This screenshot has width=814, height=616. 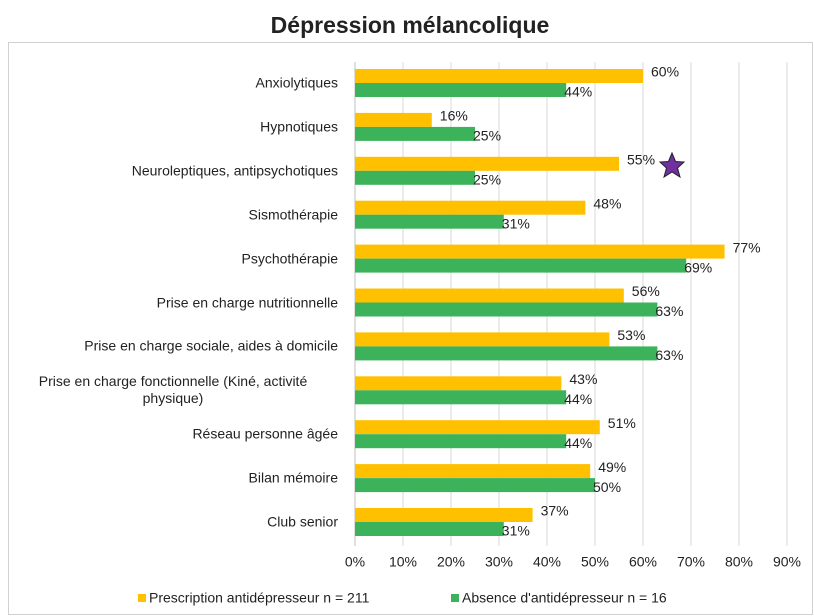 What do you see at coordinates (747, 247) in the screenshot?
I see `data-label: 77%` at bounding box center [747, 247].